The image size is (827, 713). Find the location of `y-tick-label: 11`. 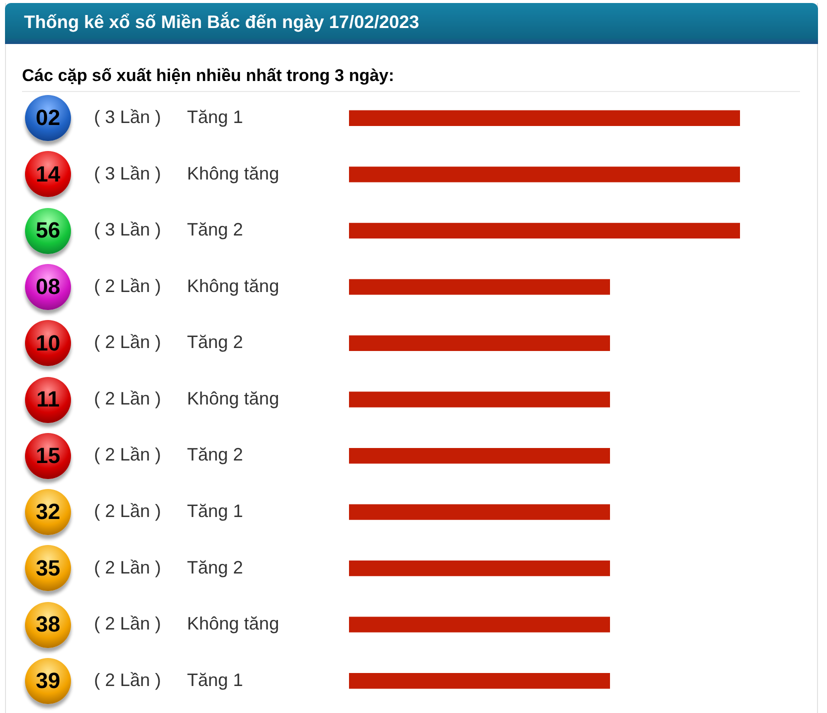

y-tick-label: 11 is located at coordinates (48, 399).